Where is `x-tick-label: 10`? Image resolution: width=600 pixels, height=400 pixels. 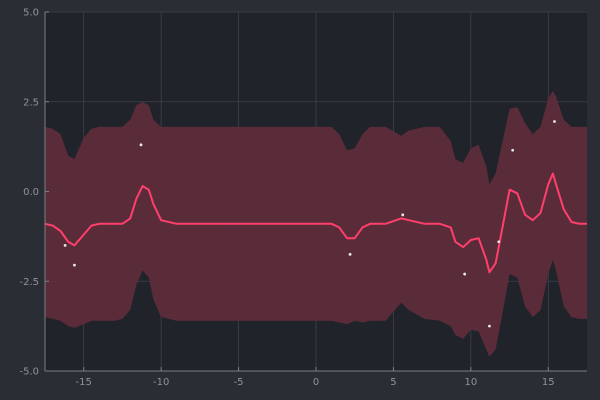
x-tick-label: 10 is located at coordinates (470, 382).